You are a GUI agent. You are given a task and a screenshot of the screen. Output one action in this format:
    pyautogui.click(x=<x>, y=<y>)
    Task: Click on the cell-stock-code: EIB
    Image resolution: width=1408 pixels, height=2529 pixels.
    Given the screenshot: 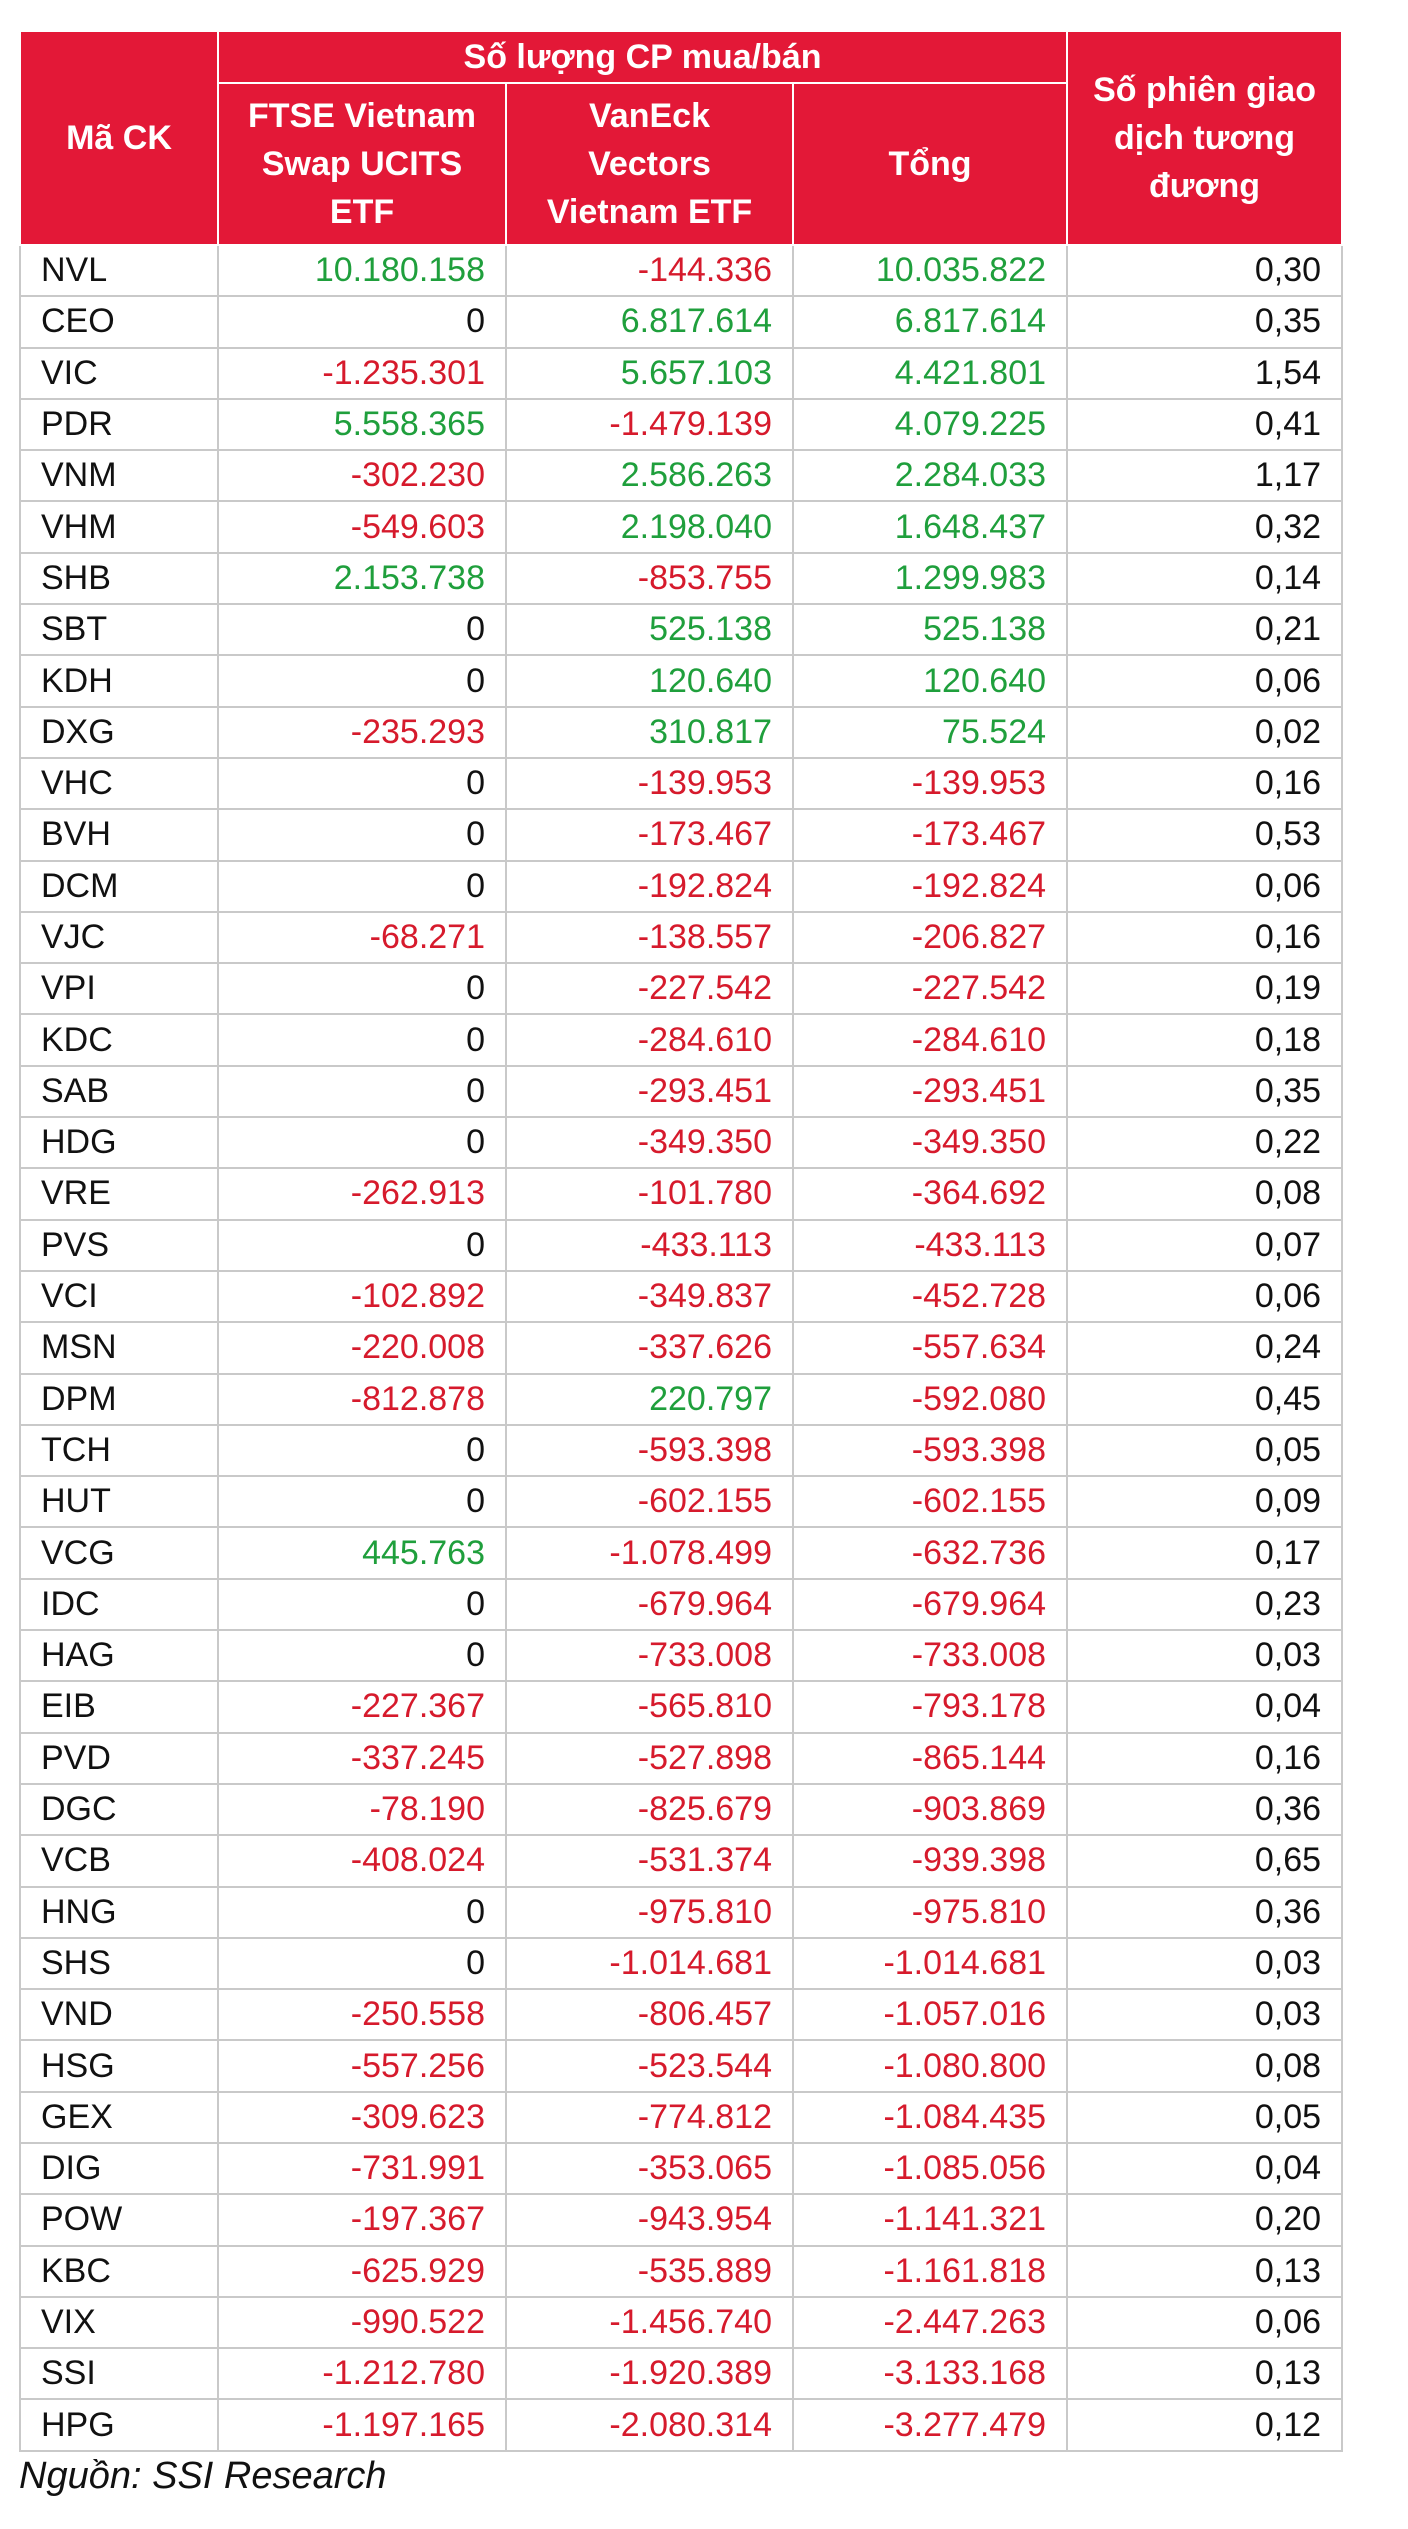 What is the action you would take?
    pyautogui.click(x=119, y=1707)
    